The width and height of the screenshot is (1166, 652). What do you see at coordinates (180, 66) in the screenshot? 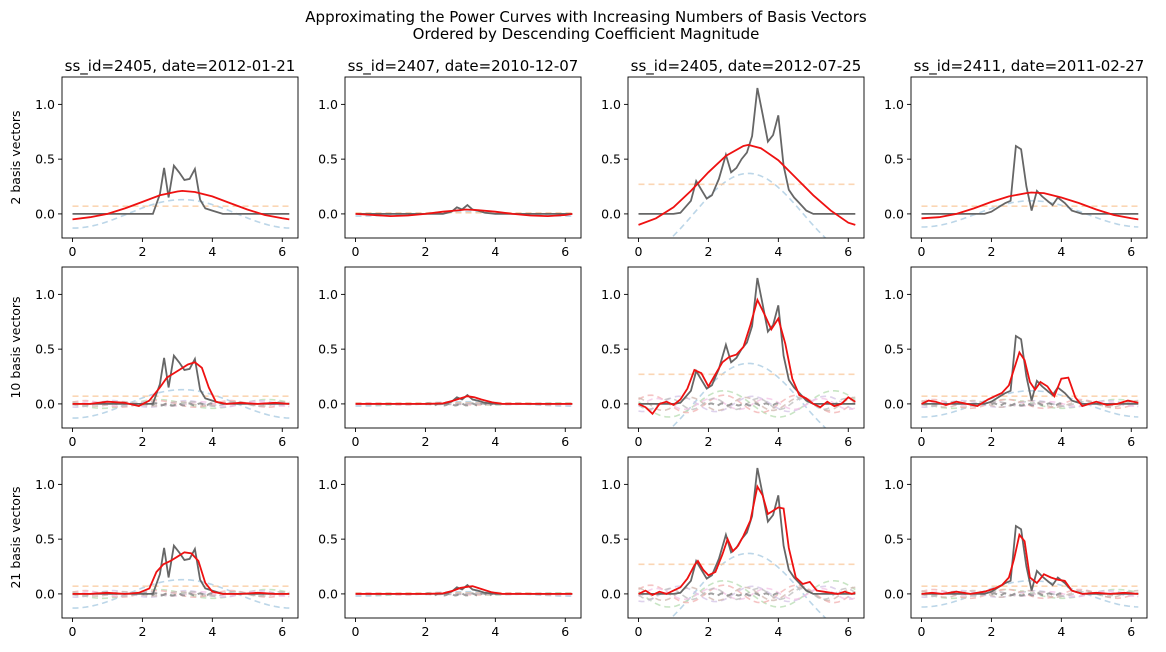
I see `subplot-title: ss_id=2405, date=2012-01-21` at bounding box center [180, 66].